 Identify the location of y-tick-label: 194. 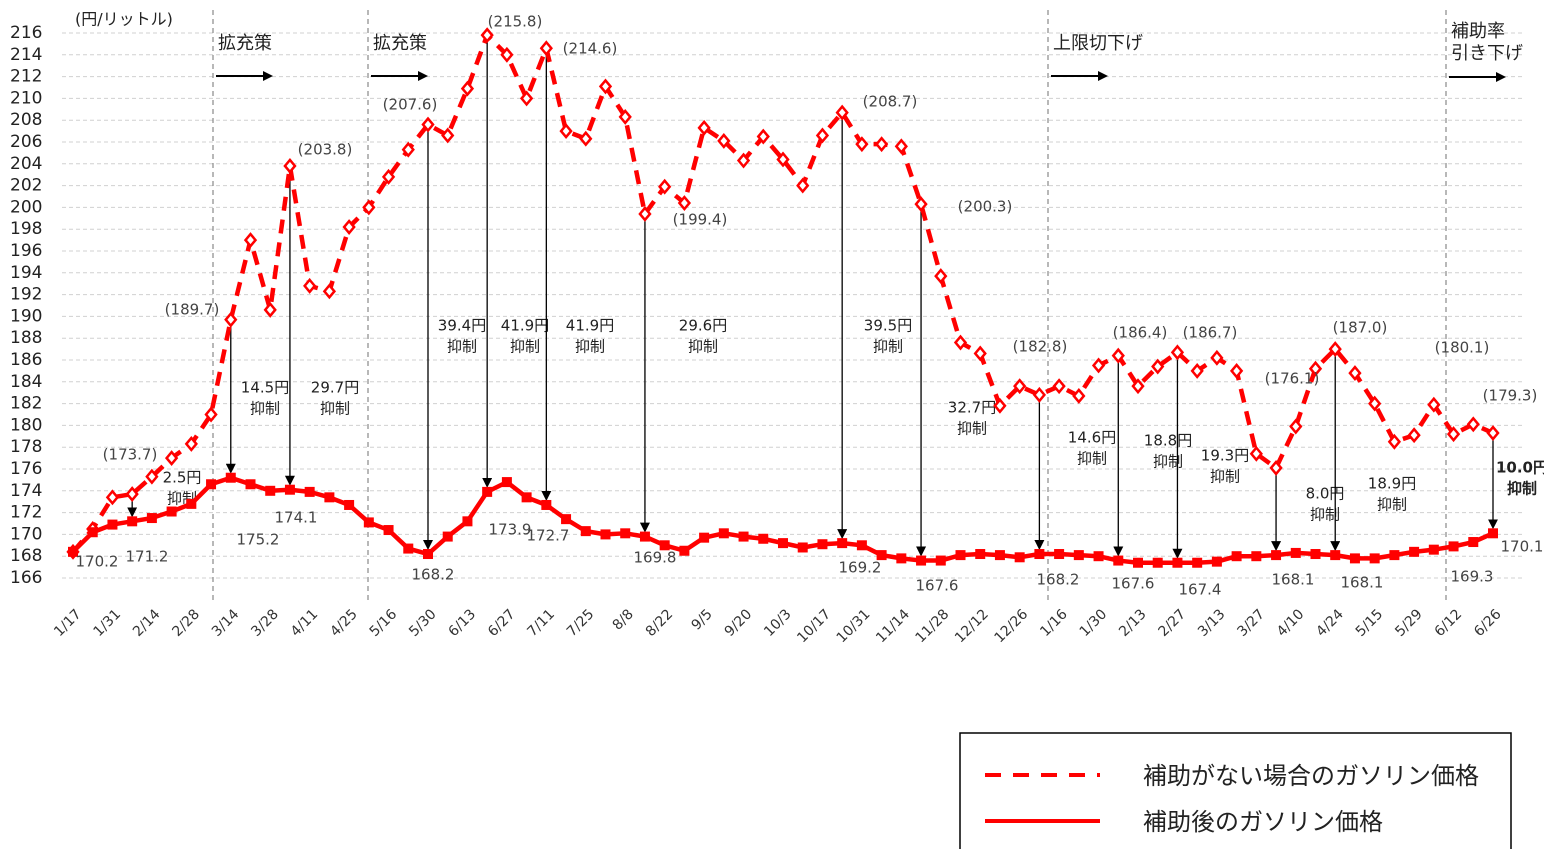
(26, 273).